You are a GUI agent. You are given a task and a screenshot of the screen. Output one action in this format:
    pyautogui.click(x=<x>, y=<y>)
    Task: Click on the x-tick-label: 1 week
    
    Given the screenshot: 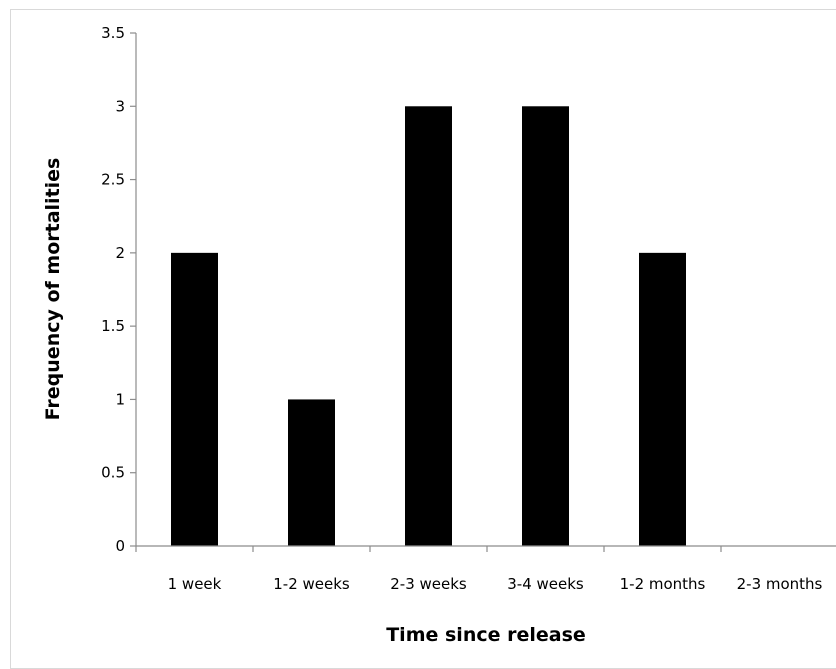 What is the action you would take?
    pyautogui.click(x=195, y=584)
    